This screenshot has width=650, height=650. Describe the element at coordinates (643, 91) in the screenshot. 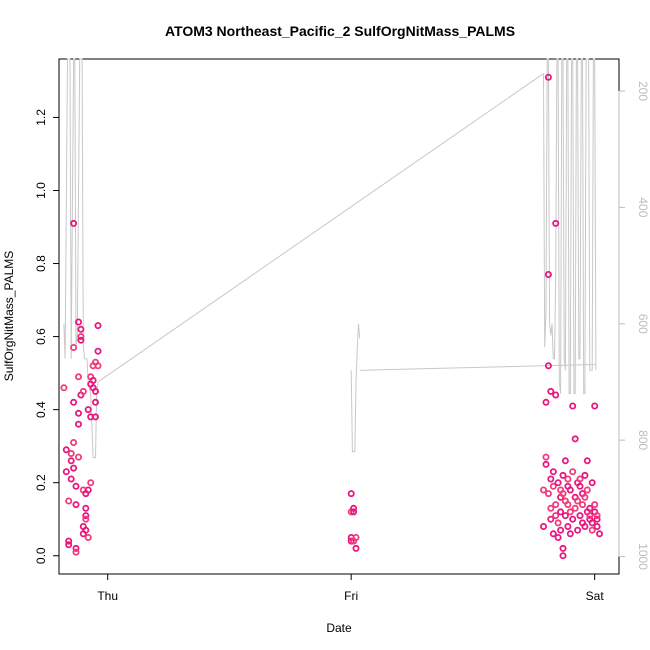

I see `y2-tick-label: 200` at that location.